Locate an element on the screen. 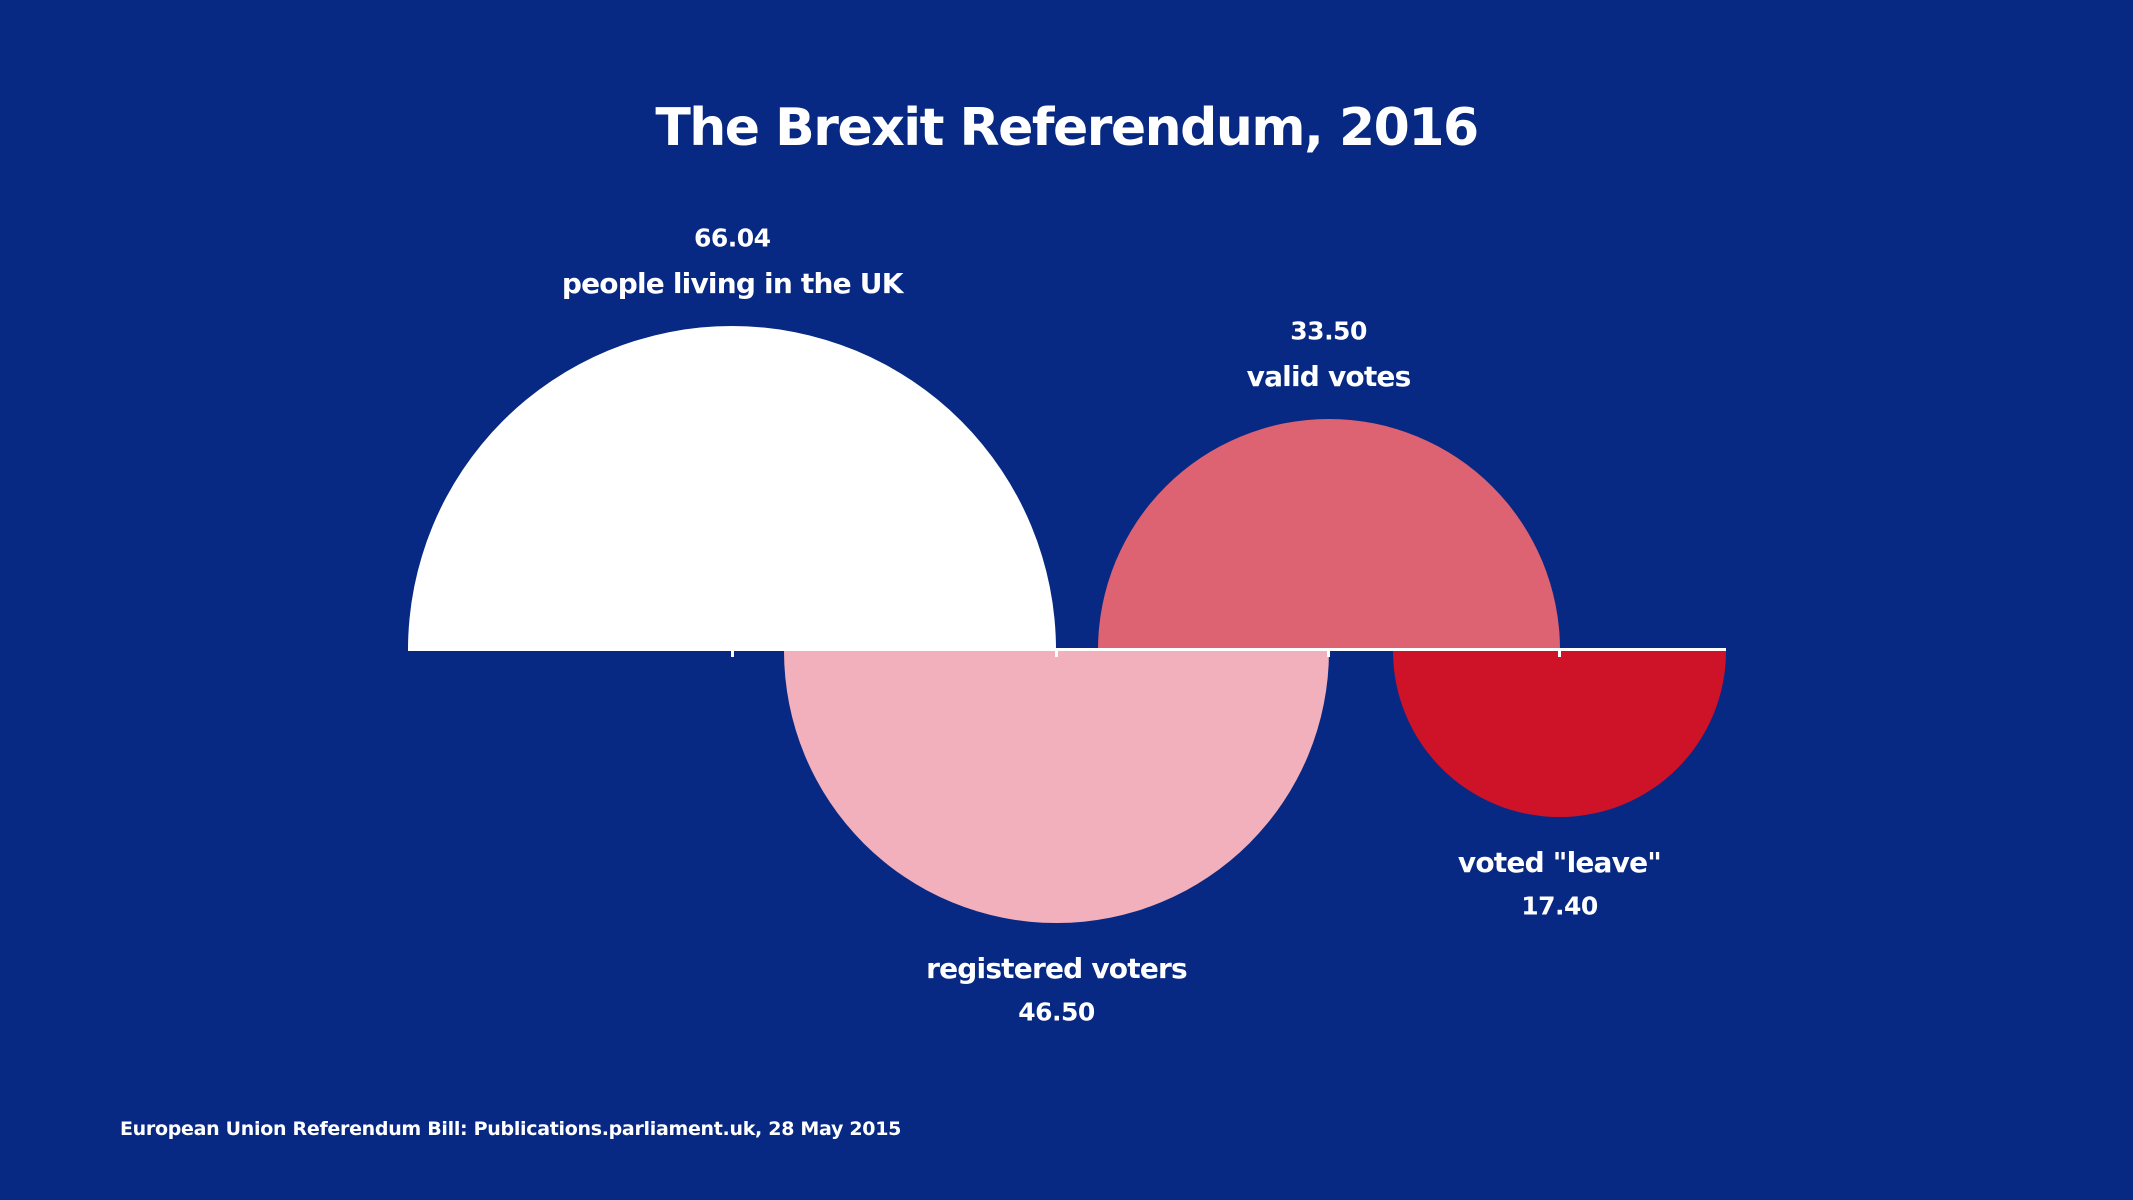 This screenshot has height=1200, width=2133. baseline-axis is located at coordinates (1067, 649).